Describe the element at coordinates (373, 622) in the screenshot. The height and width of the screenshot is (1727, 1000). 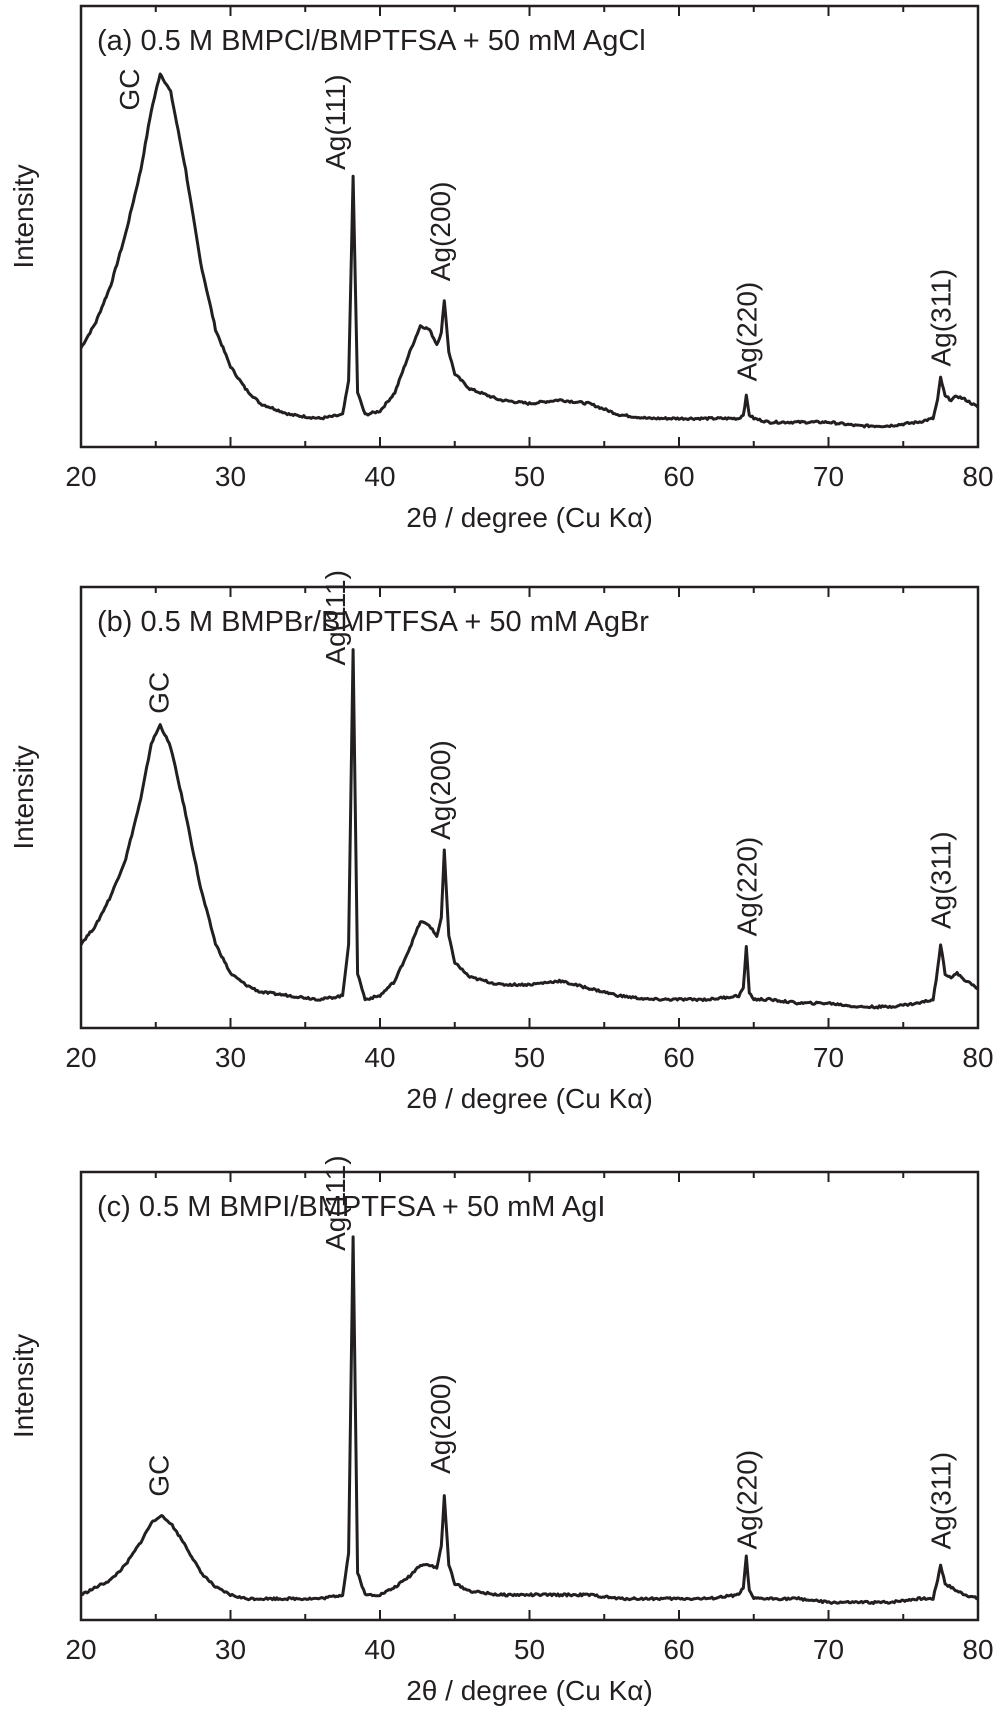
I see `panel-title: (b) 0.5 M BMPBr/BMPTFSA + 50 mM AgBr` at that location.